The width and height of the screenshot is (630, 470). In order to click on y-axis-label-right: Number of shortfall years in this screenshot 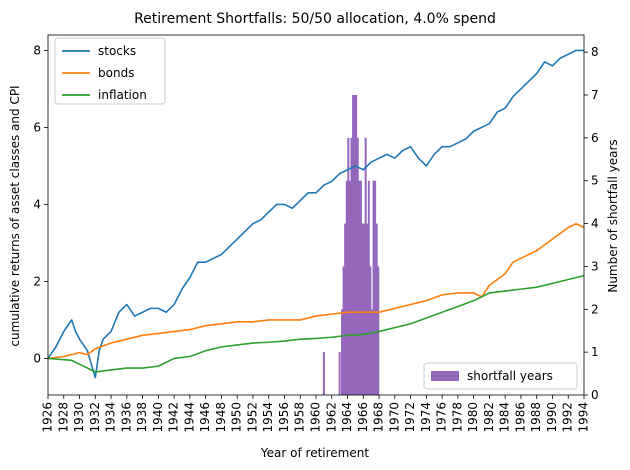, I will do `click(613, 215)`.